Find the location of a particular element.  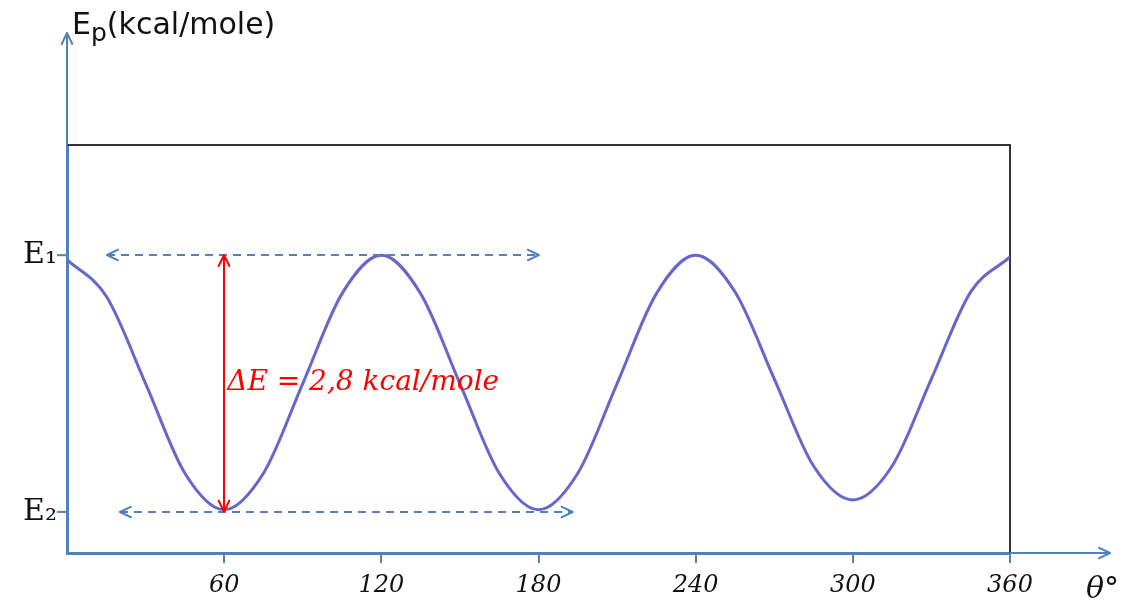

x-tick-label: 60 is located at coordinates (224, 583).